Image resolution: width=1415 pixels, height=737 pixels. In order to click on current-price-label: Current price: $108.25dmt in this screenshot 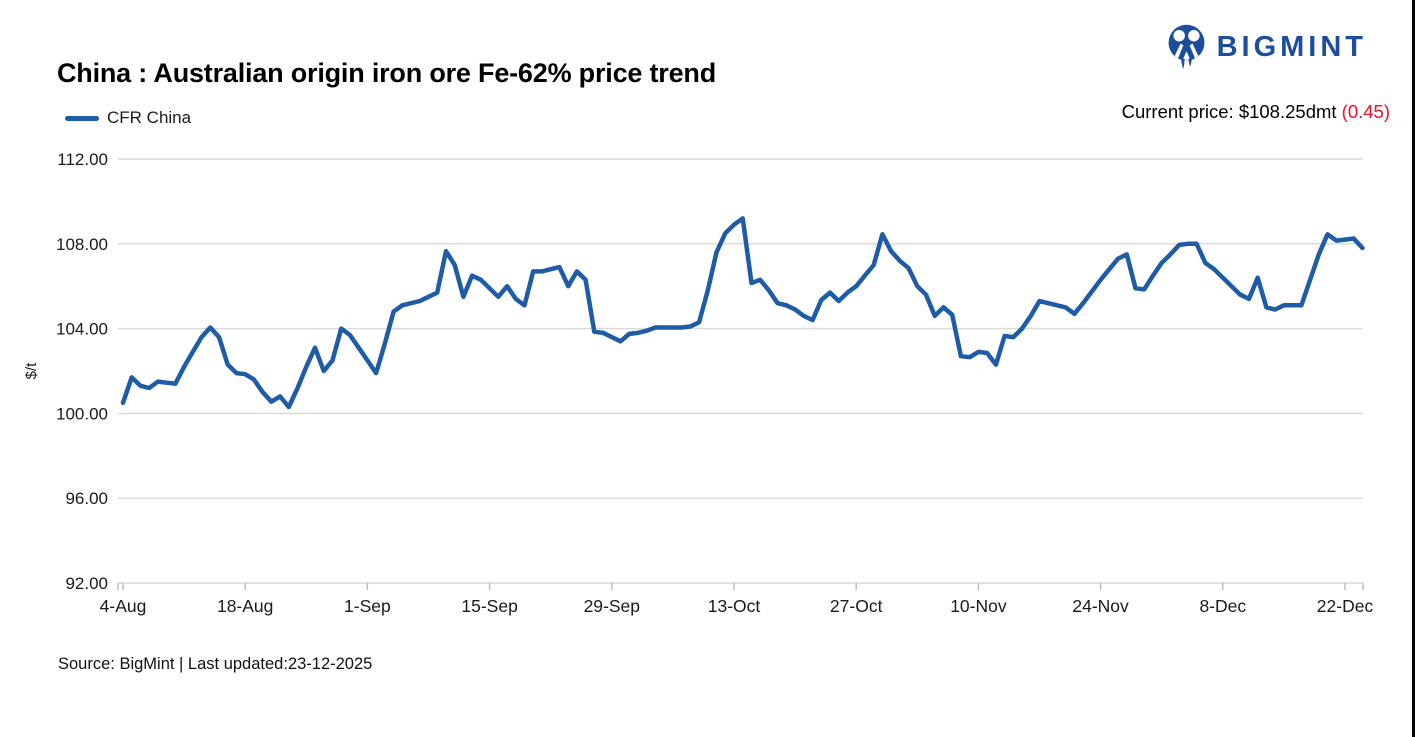, I will do `click(1231, 111)`.